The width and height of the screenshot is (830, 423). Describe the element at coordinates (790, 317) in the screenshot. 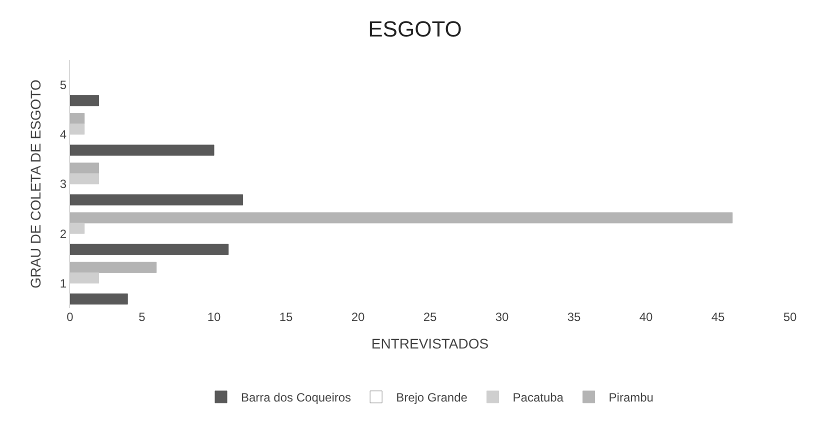

I see `x-tick-label: 50` at that location.